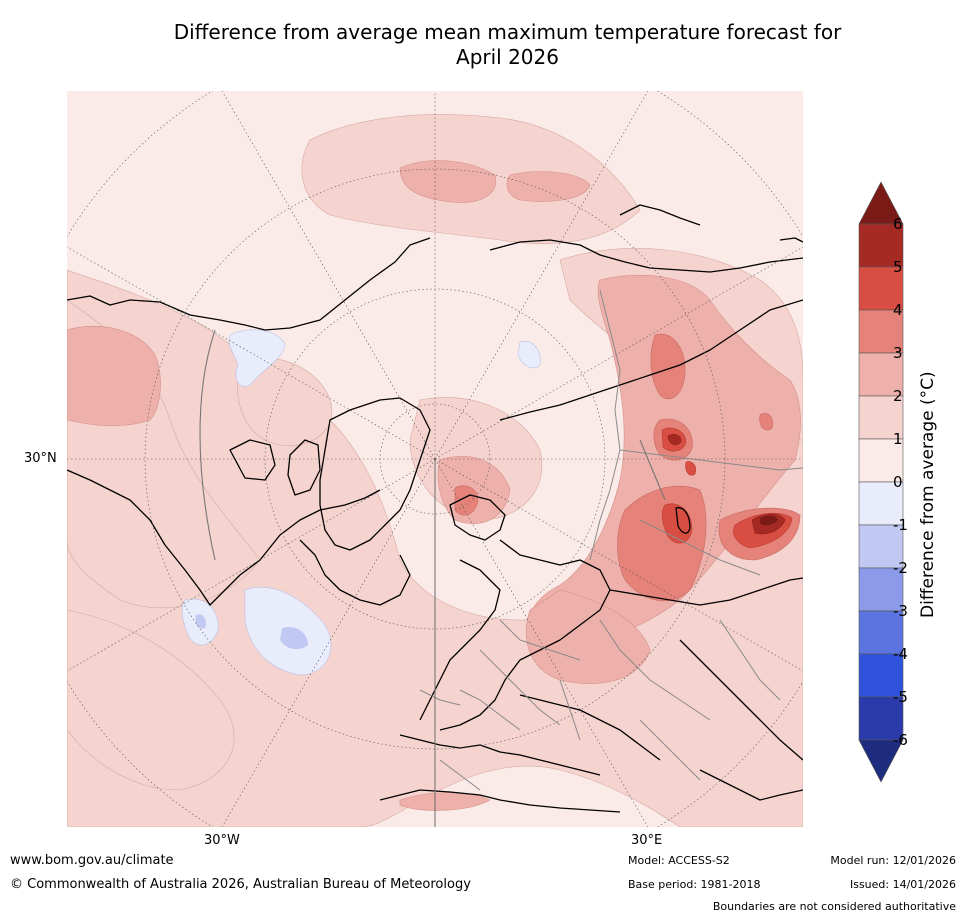  Describe the element at coordinates (222, 840) in the screenshot. I see `lon-label-30w: 30°W` at that location.